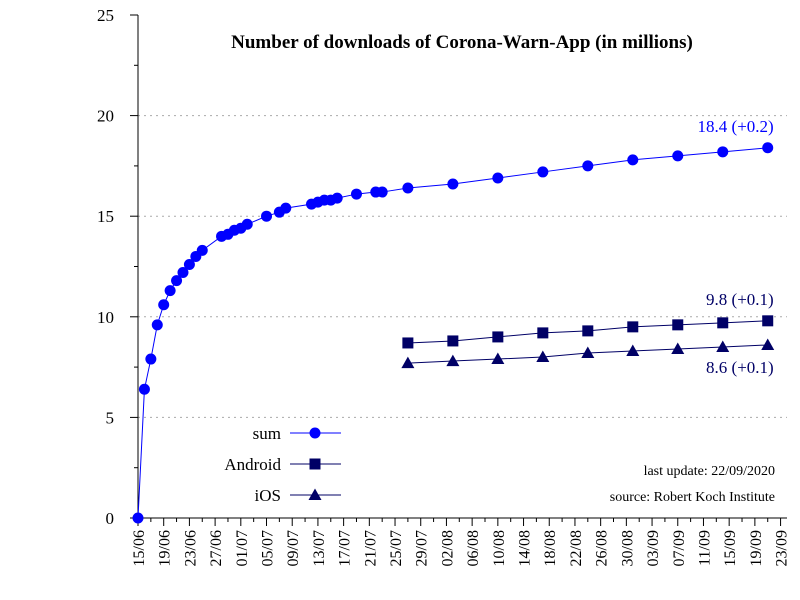 This screenshot has width=800, height=600. I want to click on source-note: source: Robert Koch Institute, so click(692, 497).